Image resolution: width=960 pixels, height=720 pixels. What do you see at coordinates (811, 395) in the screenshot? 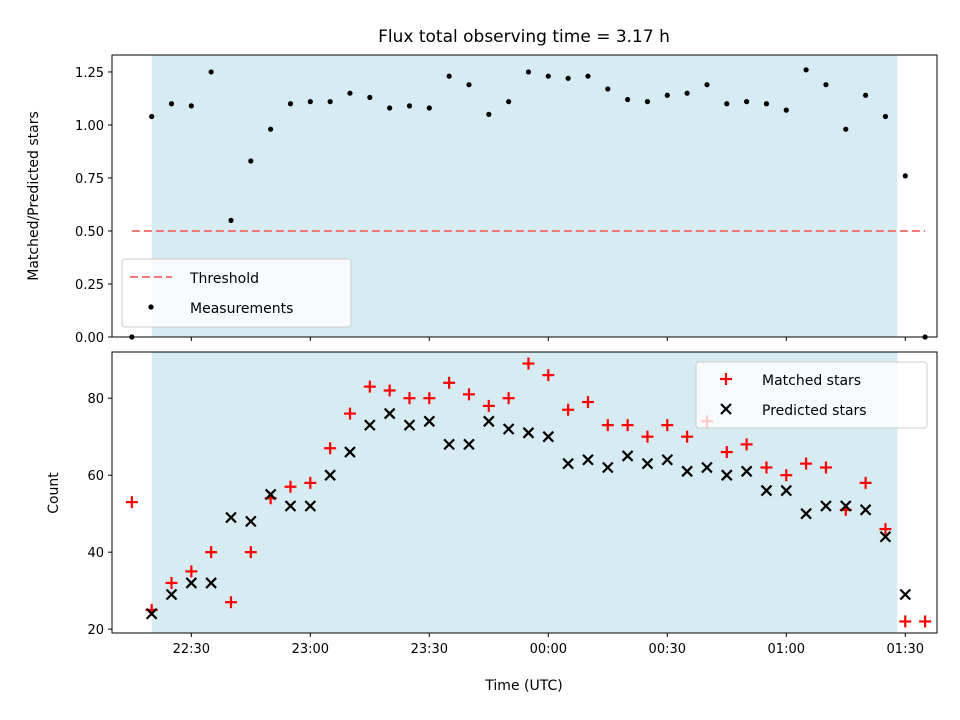
I see `bottom-legend: Matched stars Predicted stars` at bounding box center [811, 395].